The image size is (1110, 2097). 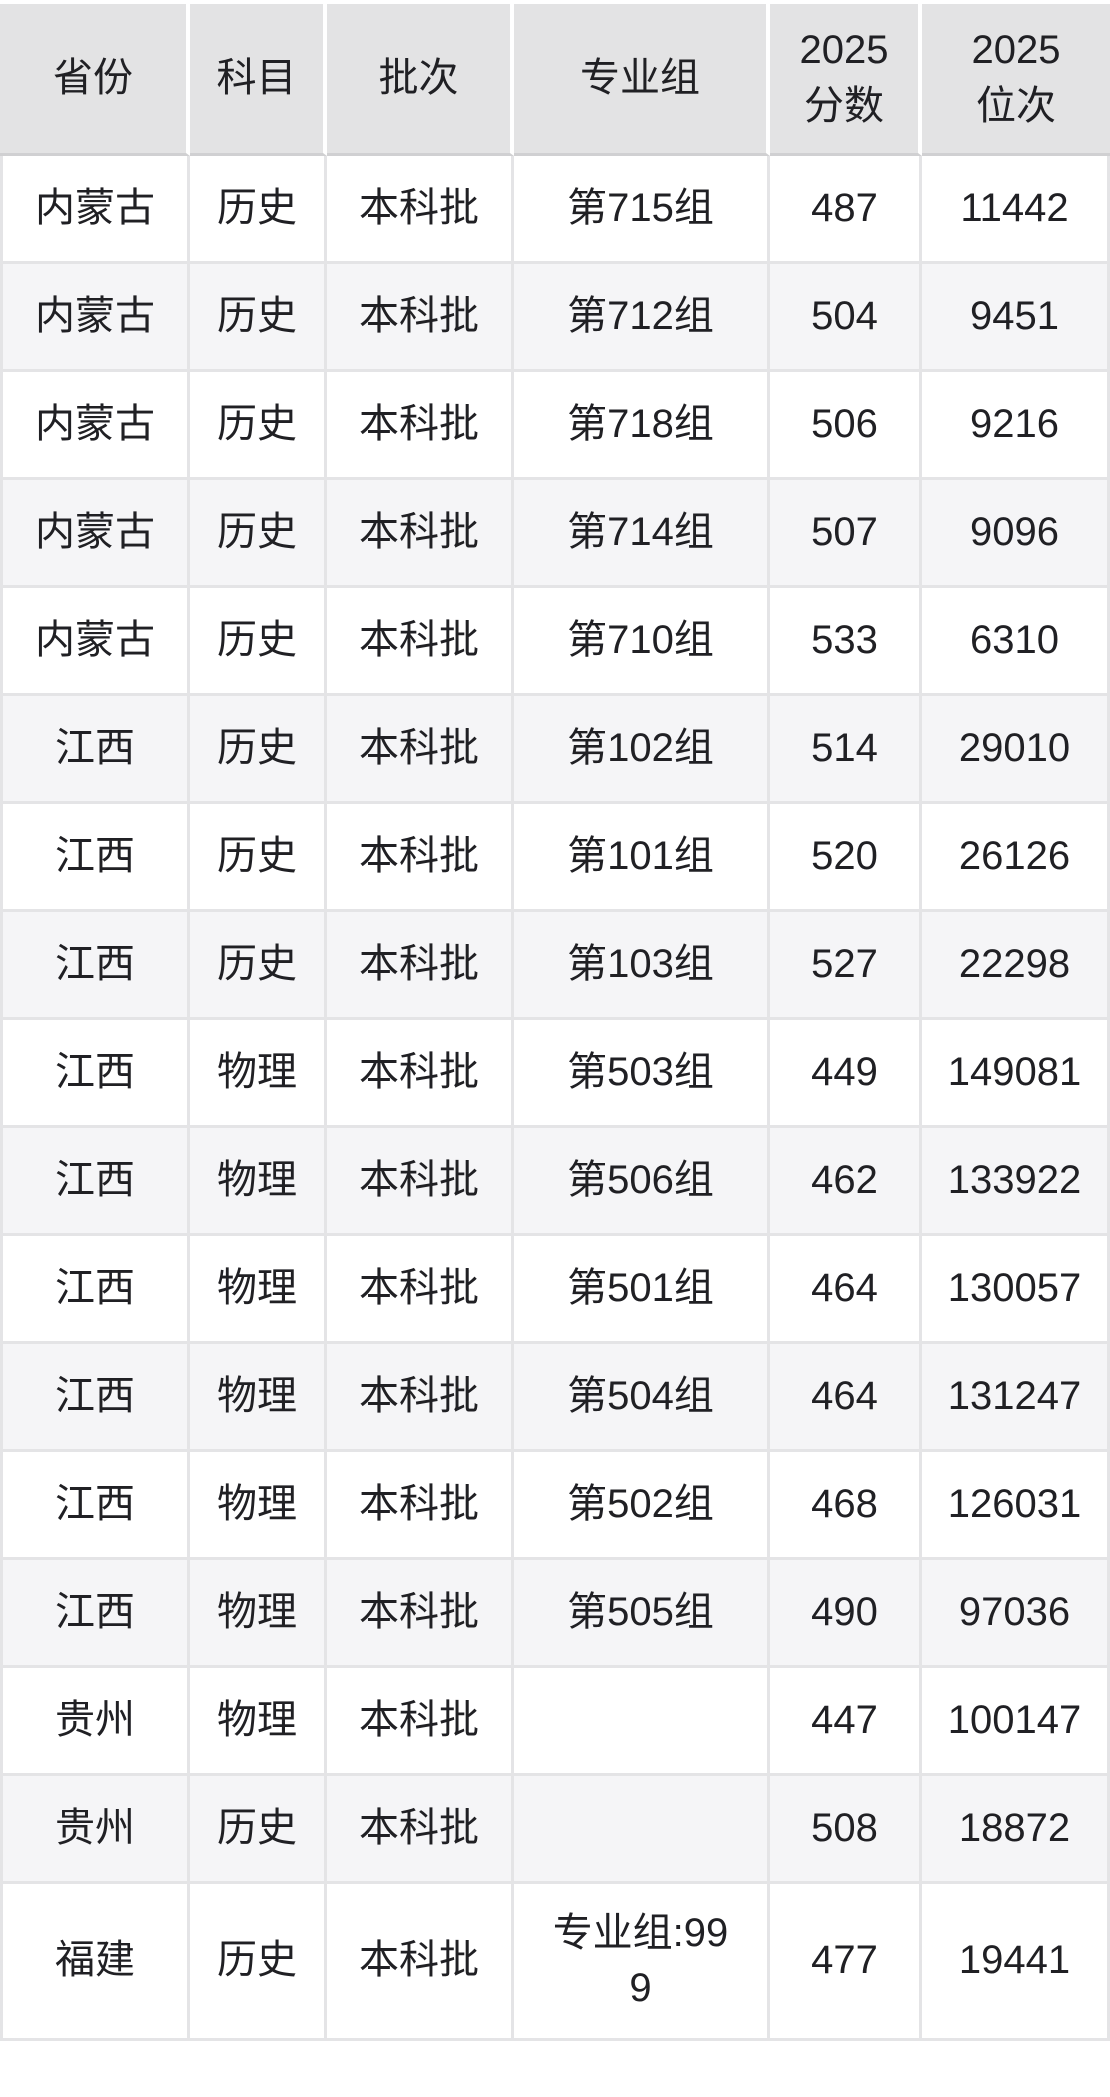 I want to click on group-text: 第101组, so click(x=640, y=855).